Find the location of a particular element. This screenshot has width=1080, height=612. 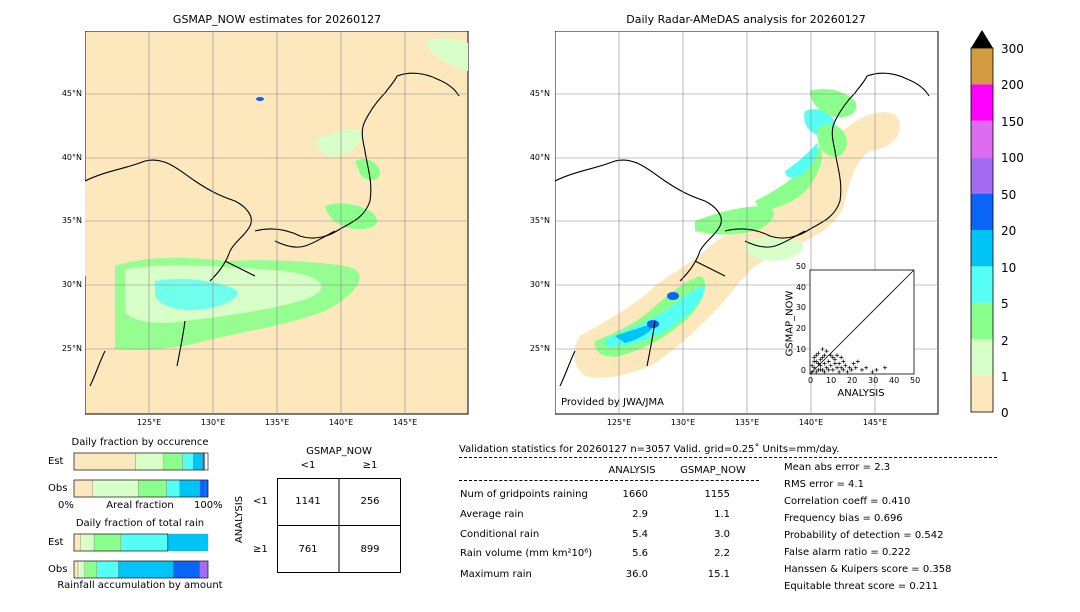

right-map-title: Daily Radar-AMeDAS analysis for 20260127 is located at coordinates (746, 19).